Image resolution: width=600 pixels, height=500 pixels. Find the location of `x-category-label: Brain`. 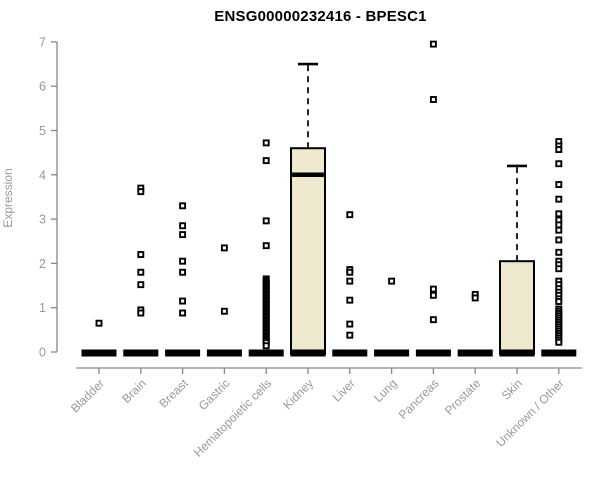

x-category-label: Brain is located at coordinates (134, 391).